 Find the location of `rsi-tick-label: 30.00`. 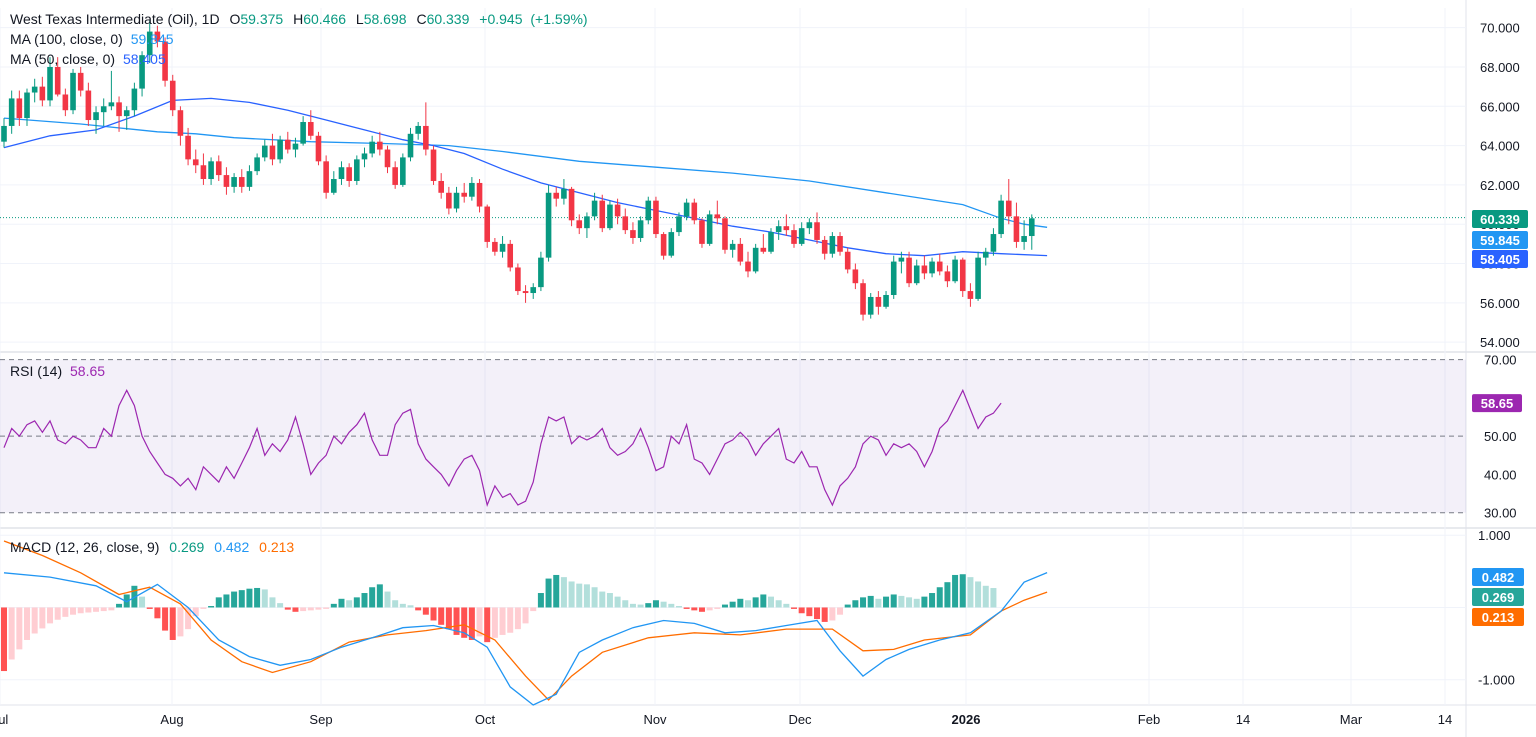

rsi-tick-label: 30.00 is located at coordinates (1500, 513).